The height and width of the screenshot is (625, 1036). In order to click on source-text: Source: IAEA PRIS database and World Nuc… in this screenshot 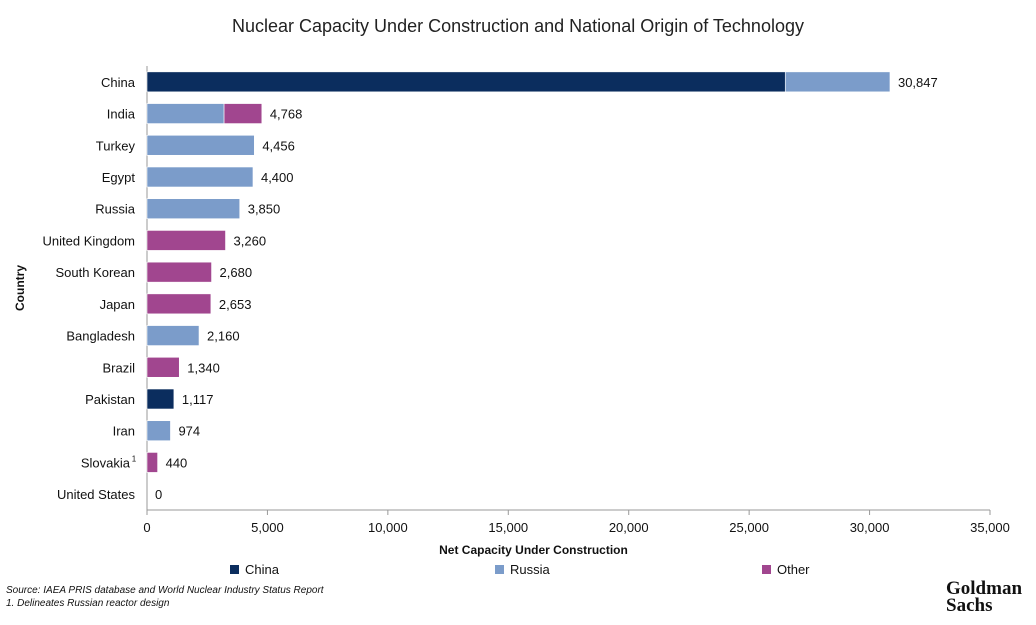, I will do `click(165, 590)`.